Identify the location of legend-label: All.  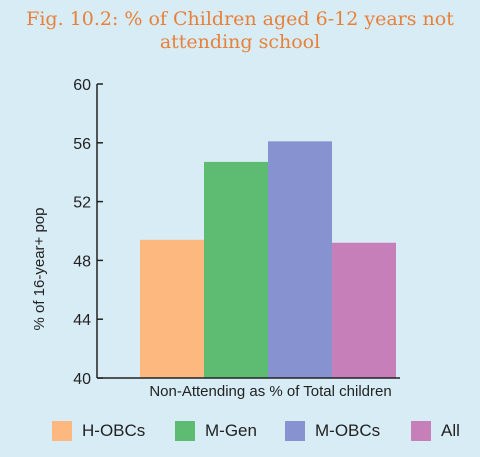
(450, 430).